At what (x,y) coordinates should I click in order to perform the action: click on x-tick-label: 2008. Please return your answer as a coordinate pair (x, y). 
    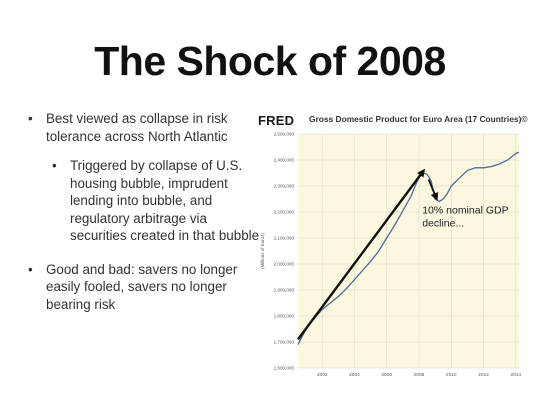
    Looking at the image, I should click on (419, 375).